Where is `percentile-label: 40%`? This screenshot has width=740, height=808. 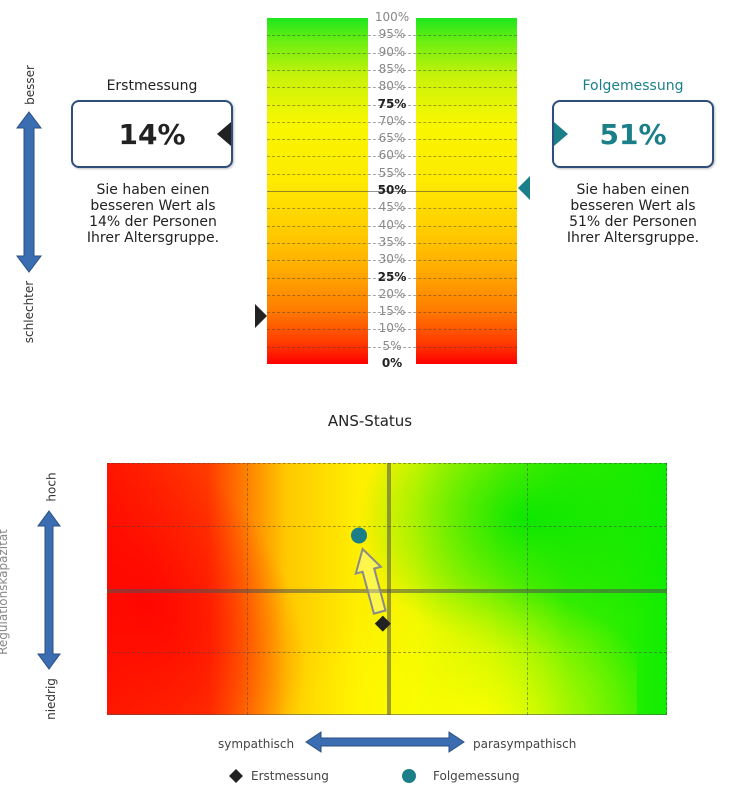 percentile-label: 40% is located at coordinates (392, 224).